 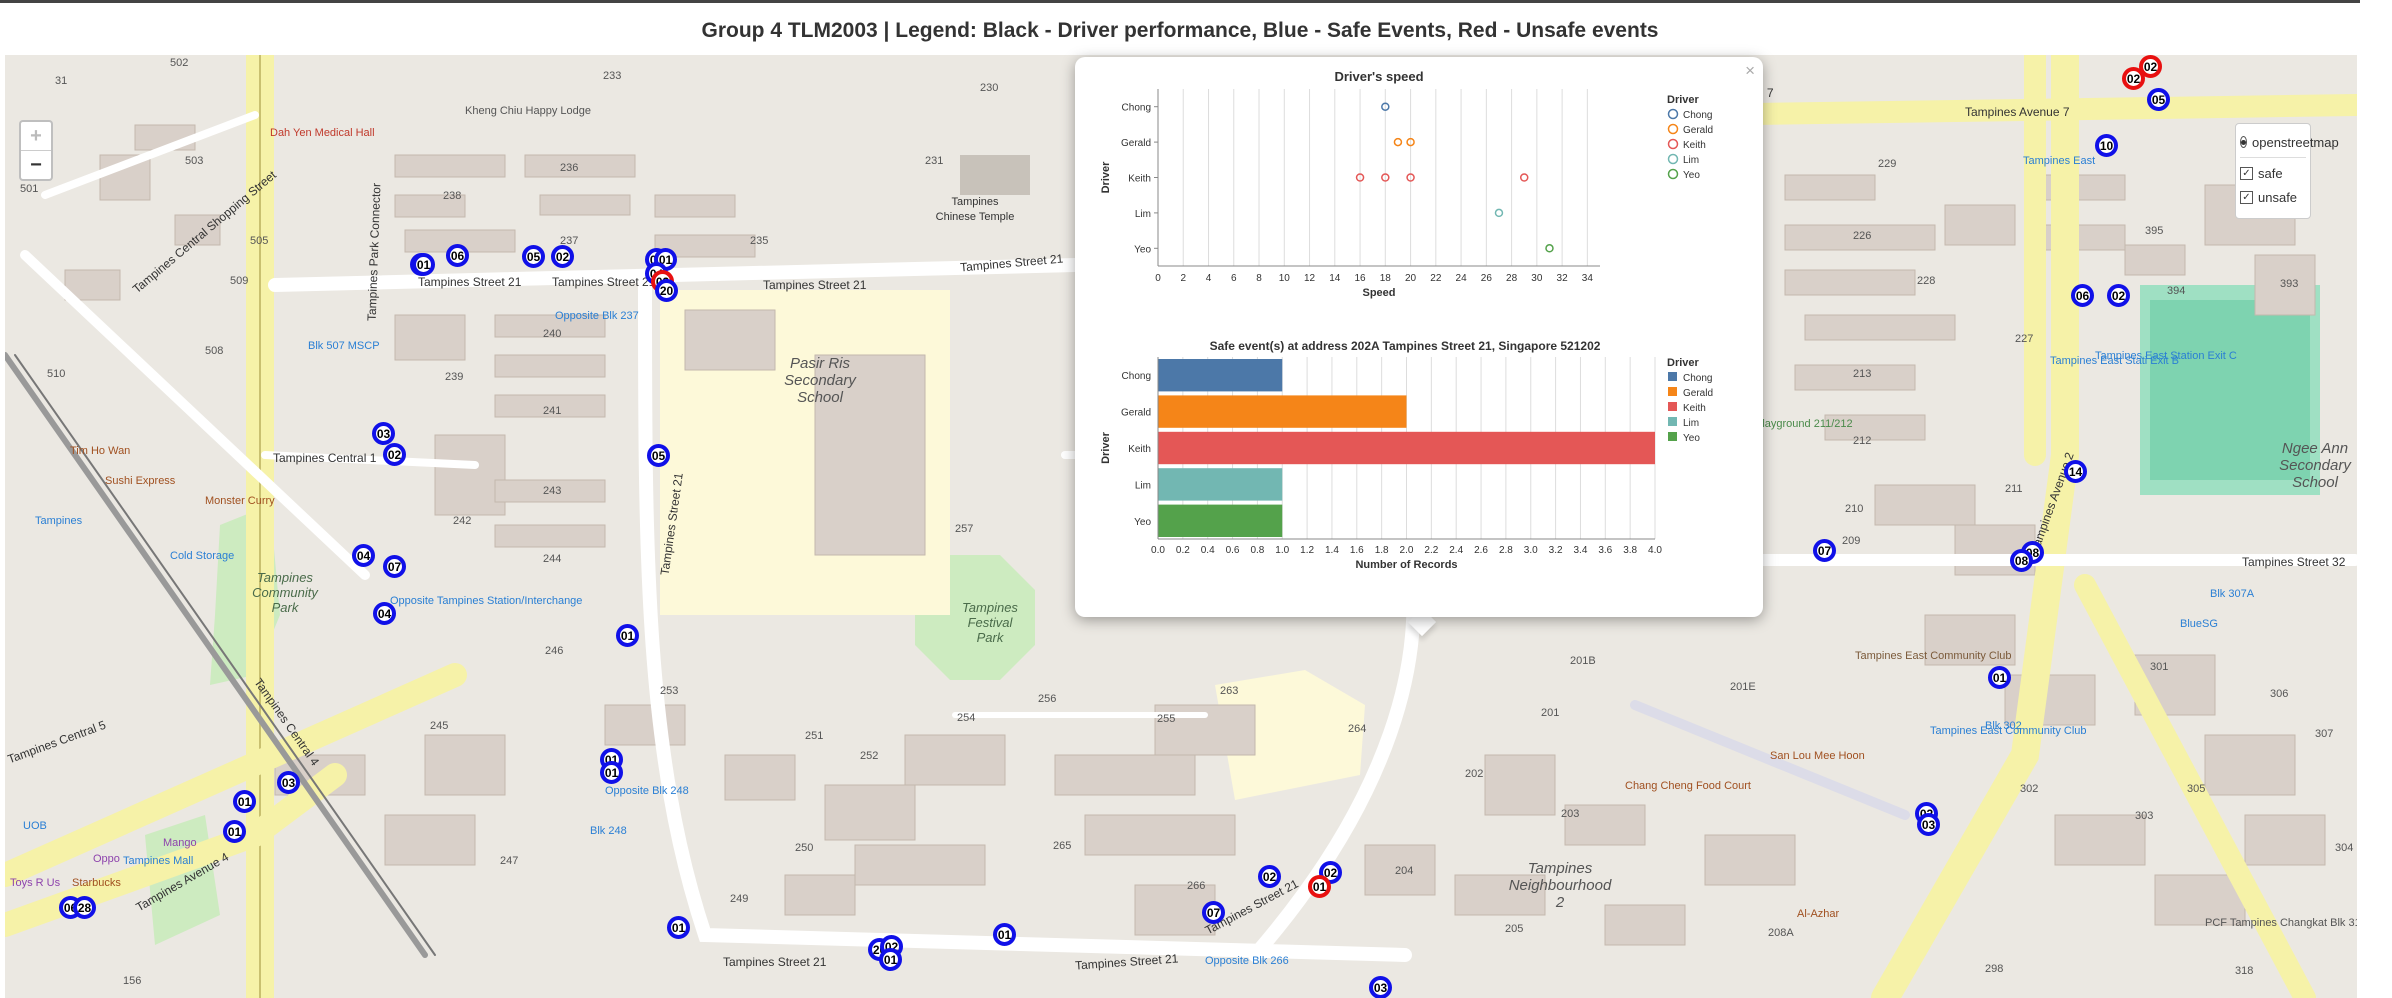 I want to click on place-label: BlueSG, so click(x=2199, y=624).